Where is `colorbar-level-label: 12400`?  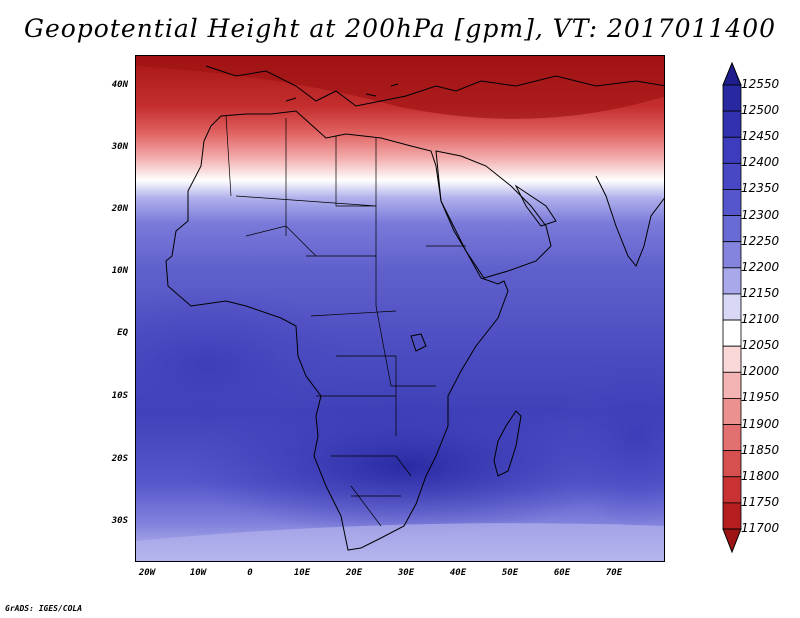
colorbar-level-label: 12400 is located at coordinates (760, 162).